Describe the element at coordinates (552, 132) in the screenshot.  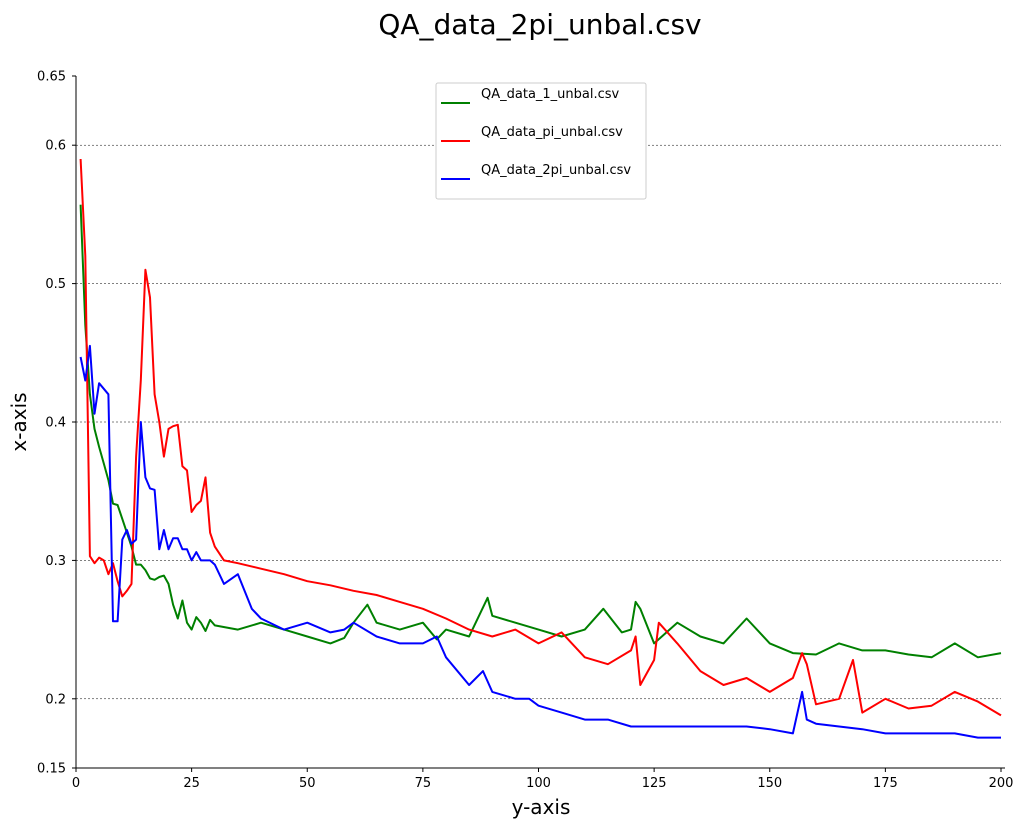
I see `legend-label-2: QA_data_pi_unbal.csv` at that location.